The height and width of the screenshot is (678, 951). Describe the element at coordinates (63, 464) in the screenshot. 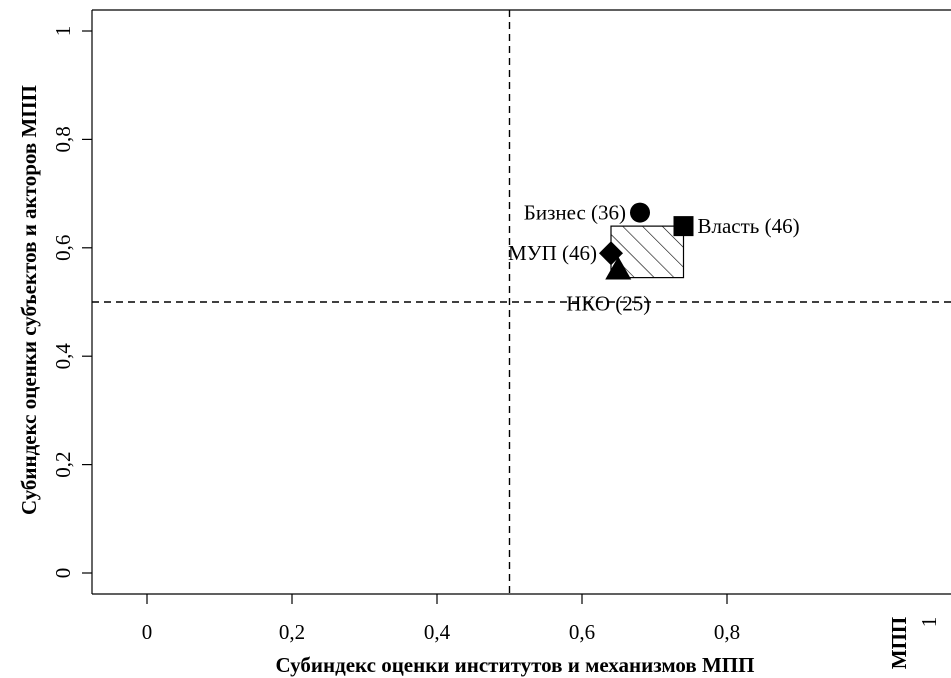

I see `y-tick-label: 0,2` at that location.